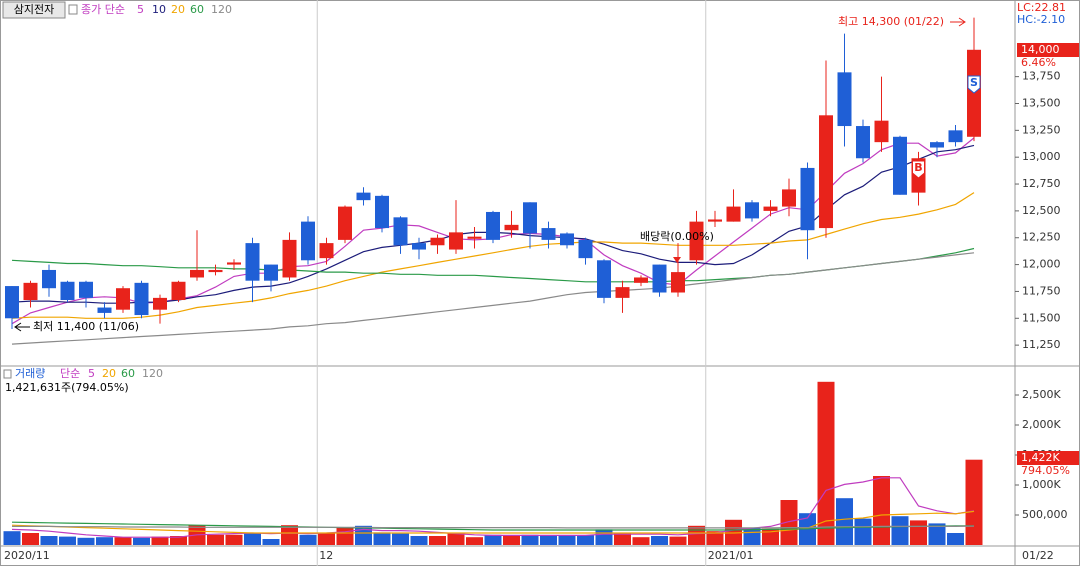 This screenshot has width=1080, height=566. Describe the element at coordinates (1041, 19) in the screenshot. I see `hc-label: HC:-2.10` at that location.